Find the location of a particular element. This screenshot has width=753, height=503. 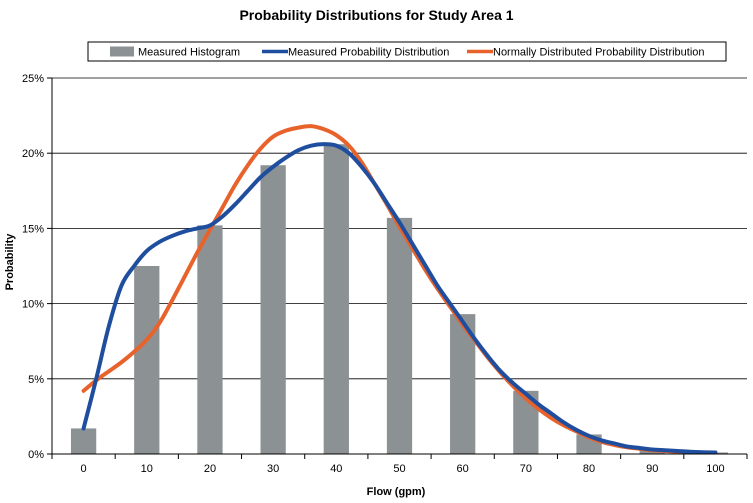

y-tick-label-2: 10% is located at coordinates (33, 305).